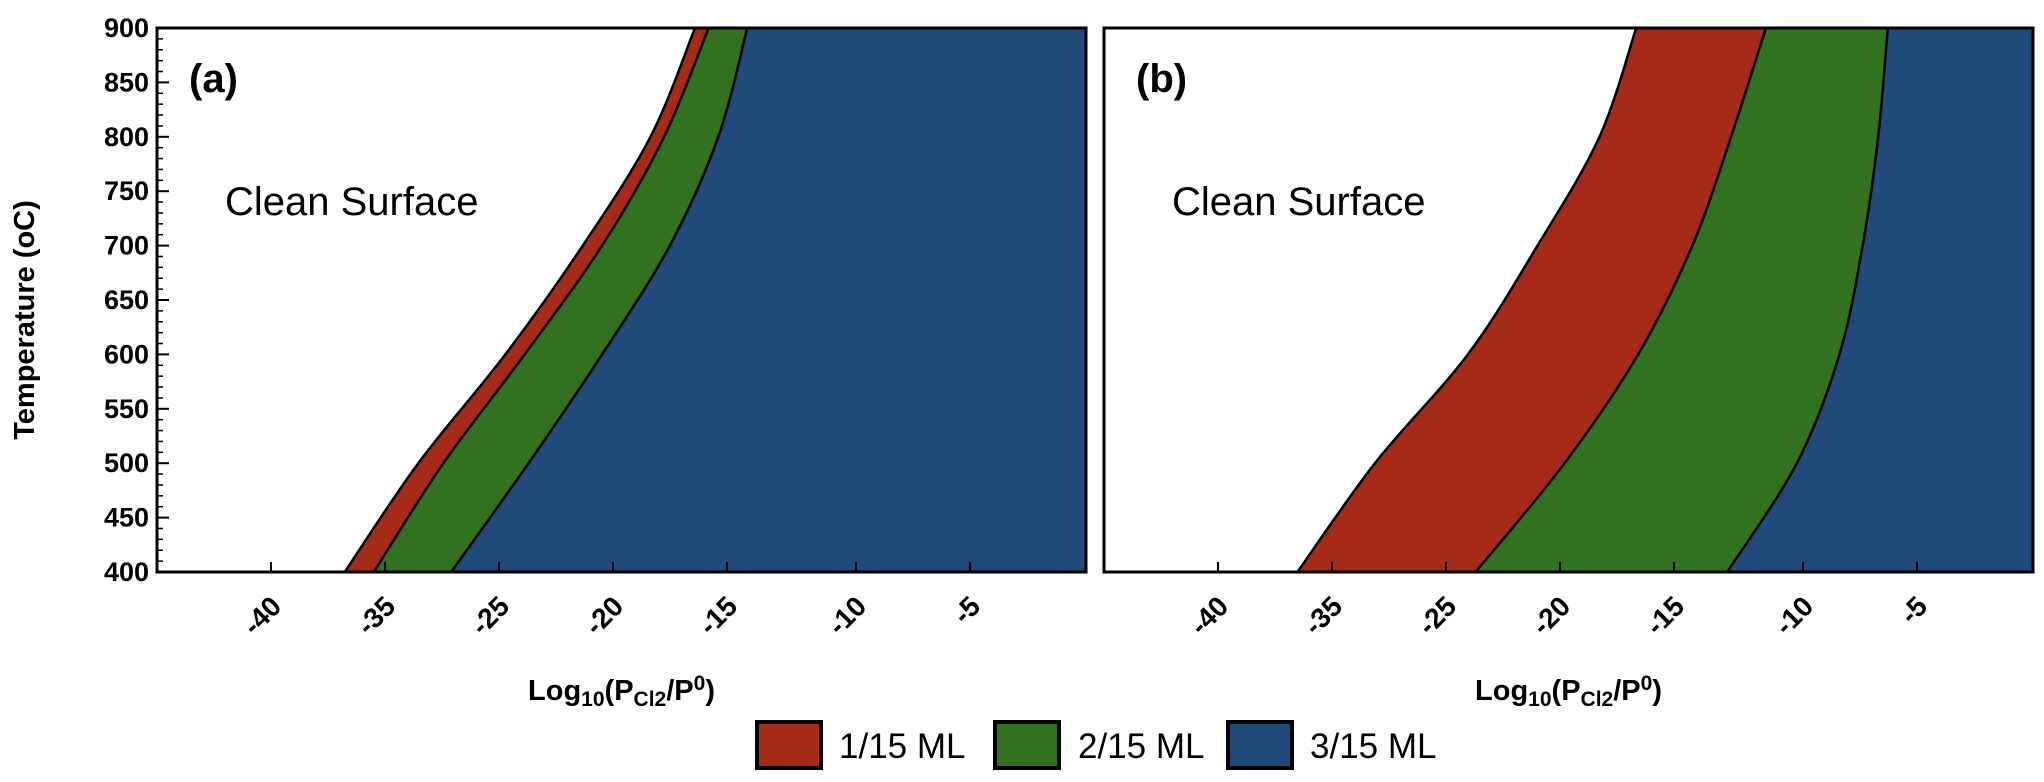 The image size is (2044, 782). What do you see at coordinates (126, 354) in the screenshot?
I see `y-tick-label: 600` at bounding box center [126, 354].